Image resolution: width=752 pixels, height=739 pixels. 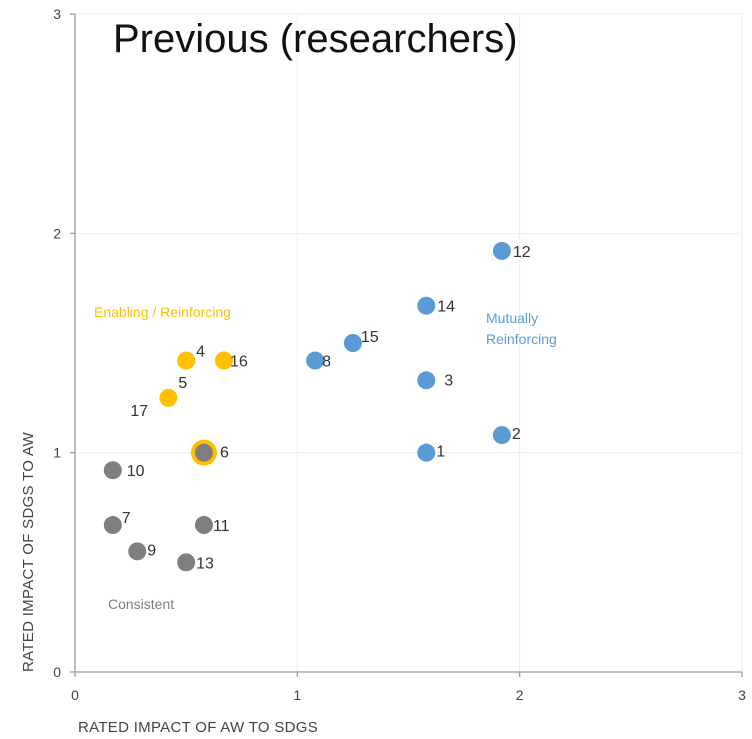 What do you see at coordinates (141, 604) in the screenshot?
I see `region-label-consistent: Consistent` at bounding box center [141, 604].